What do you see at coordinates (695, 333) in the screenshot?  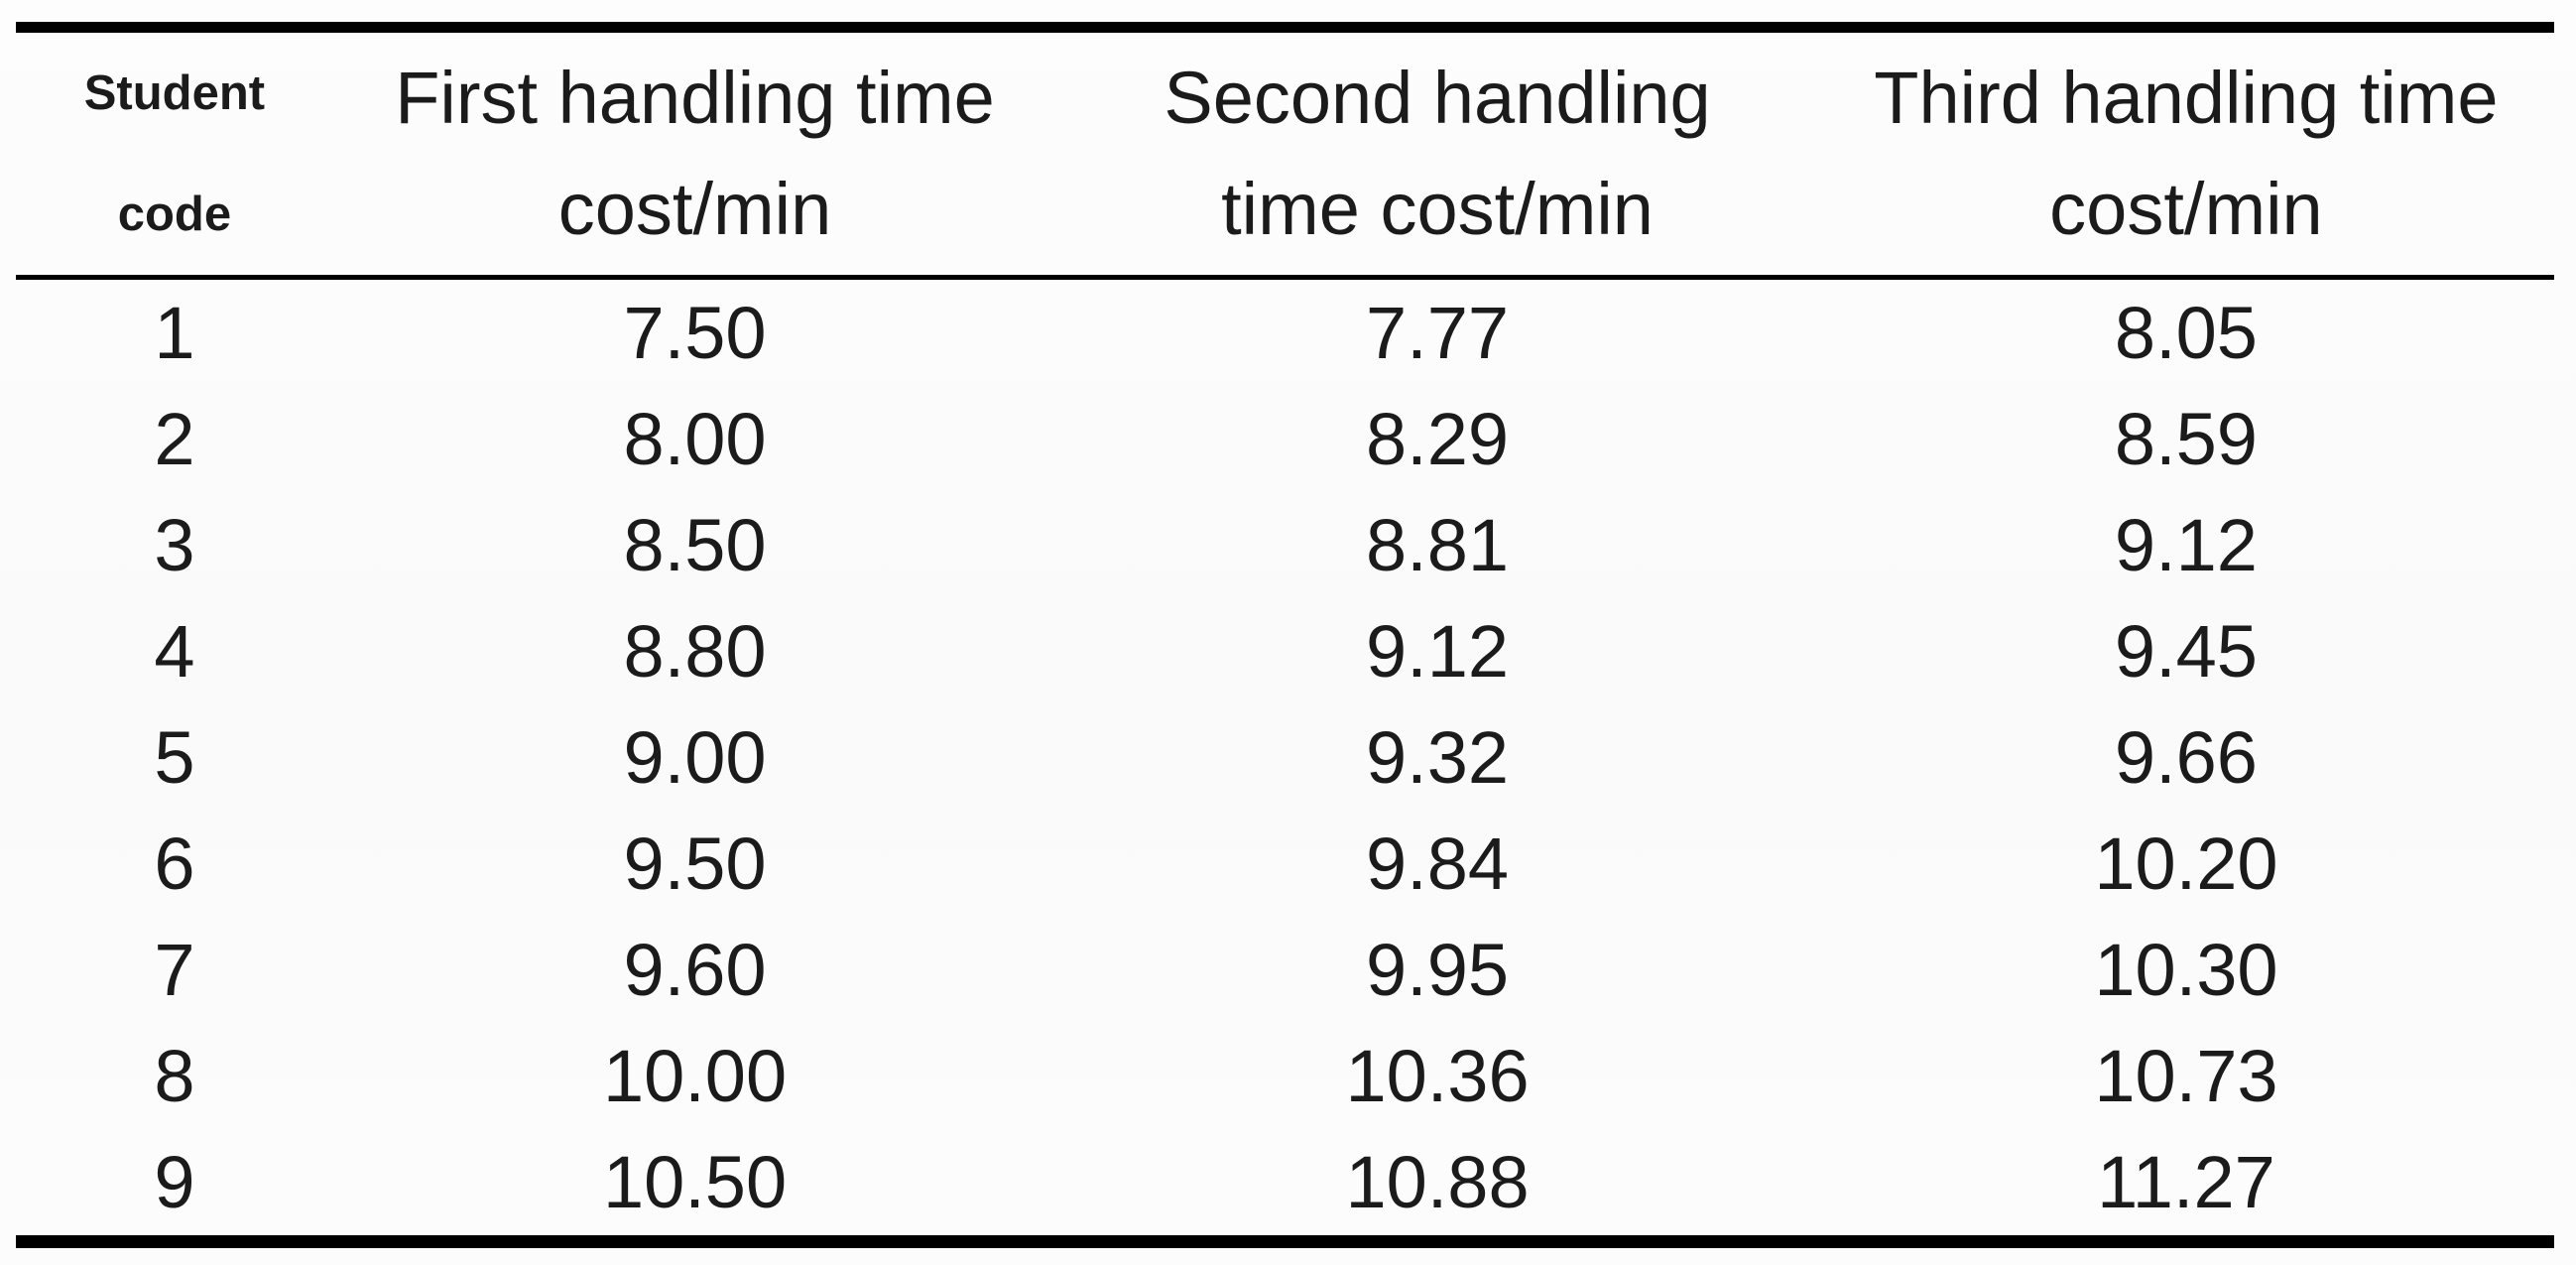 I see `table-cell: 7.50` at bounding box center [695, 333].